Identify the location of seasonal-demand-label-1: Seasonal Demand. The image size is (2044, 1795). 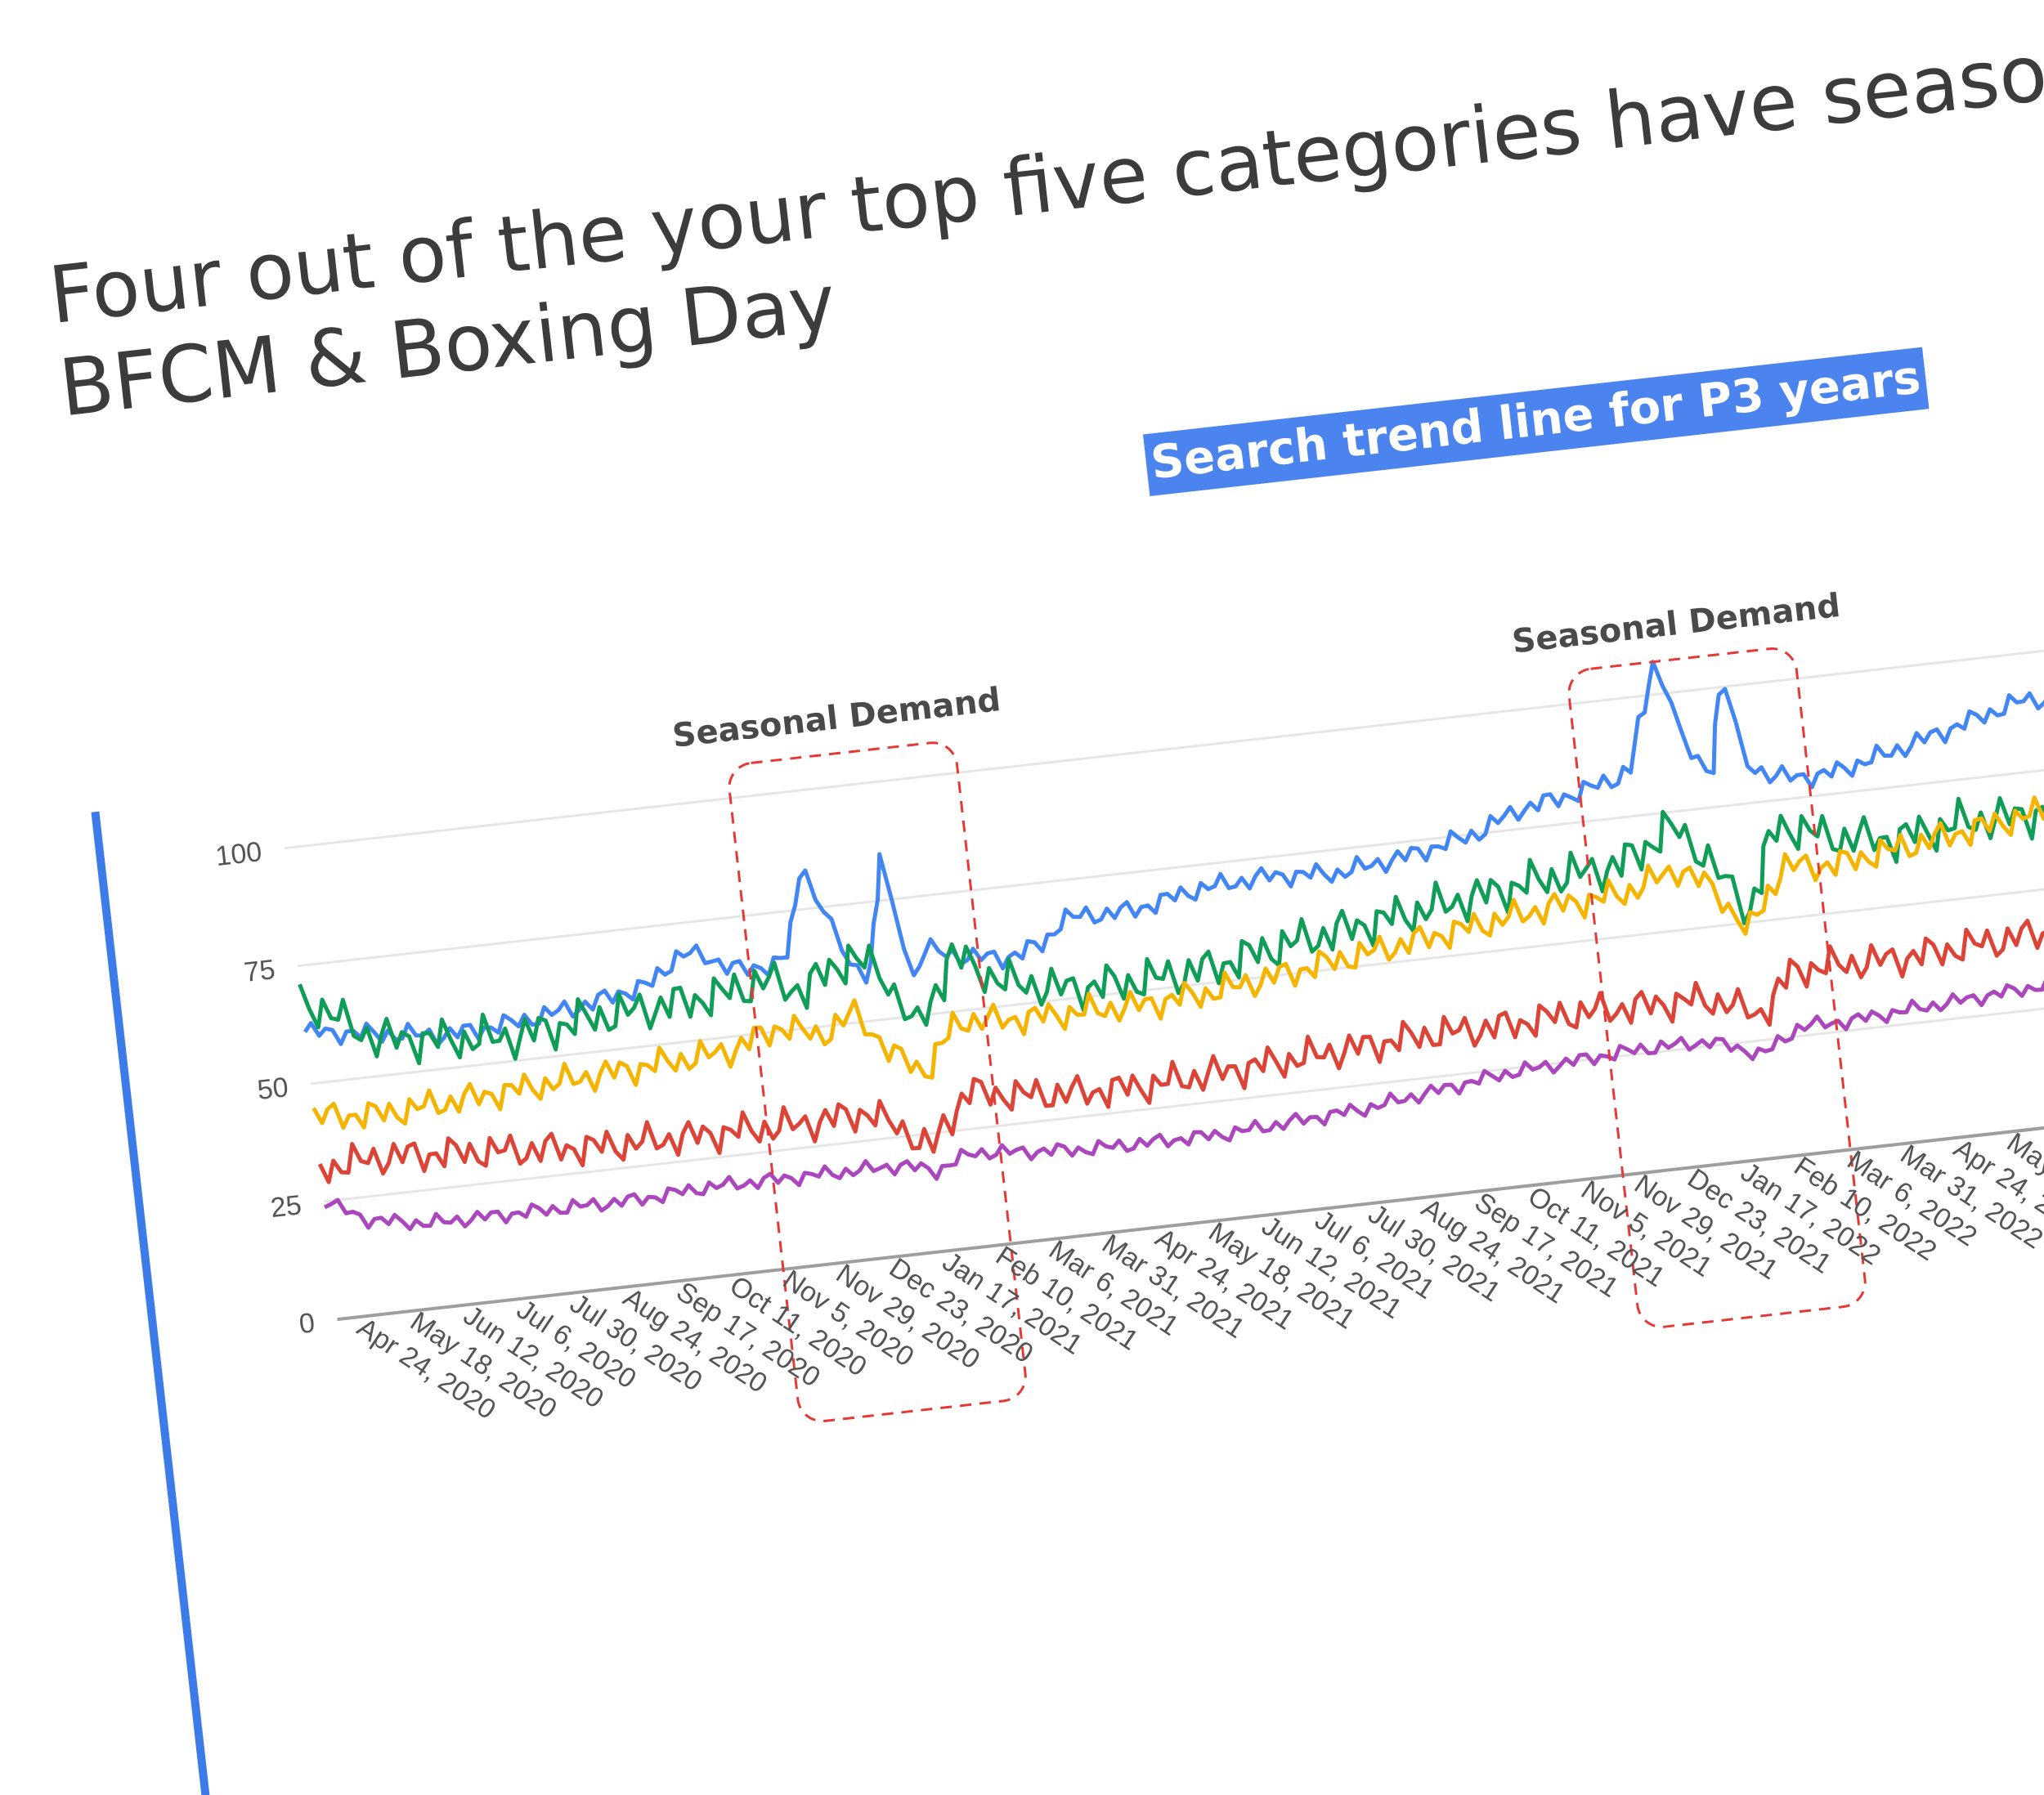
(1676, 624).